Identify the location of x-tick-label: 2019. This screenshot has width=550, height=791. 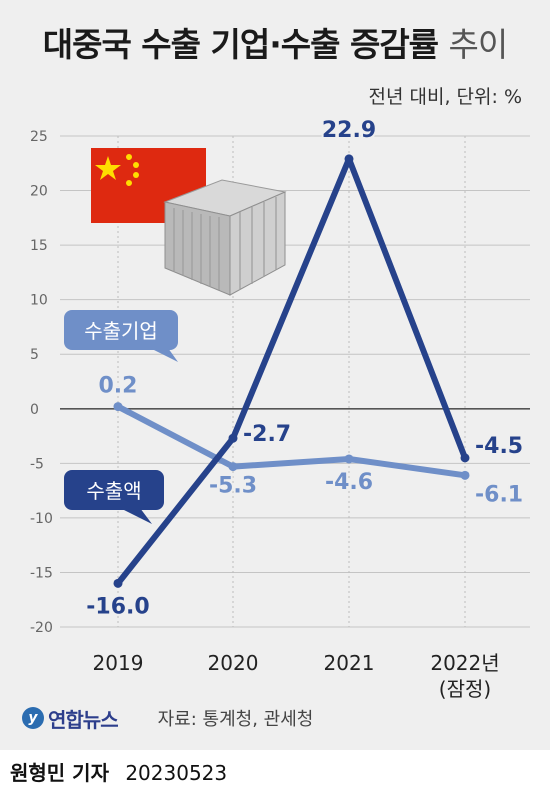
(118, 663).